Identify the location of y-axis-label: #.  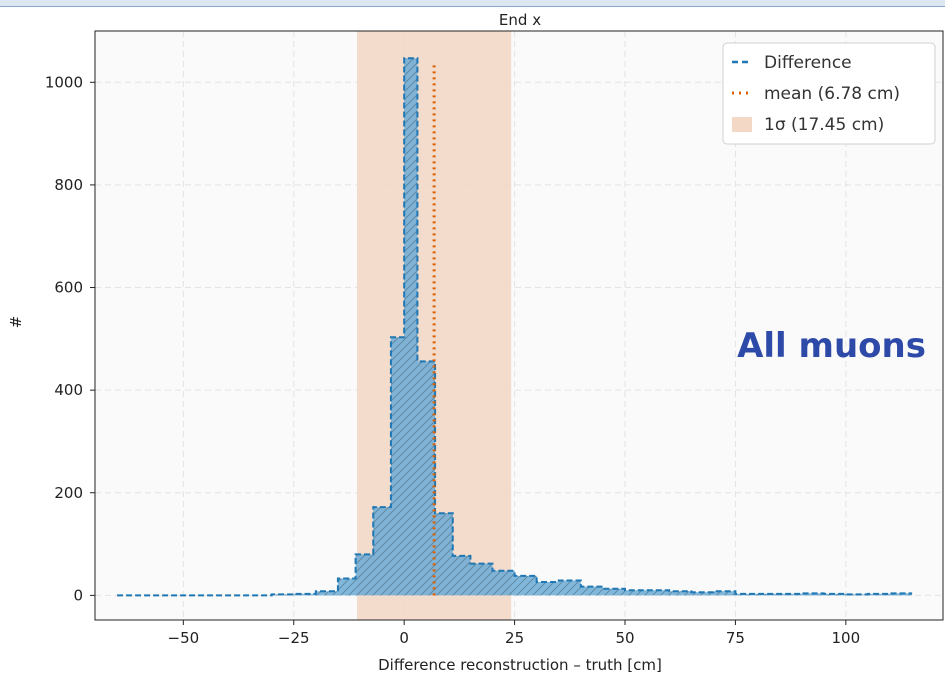
(16, 322).